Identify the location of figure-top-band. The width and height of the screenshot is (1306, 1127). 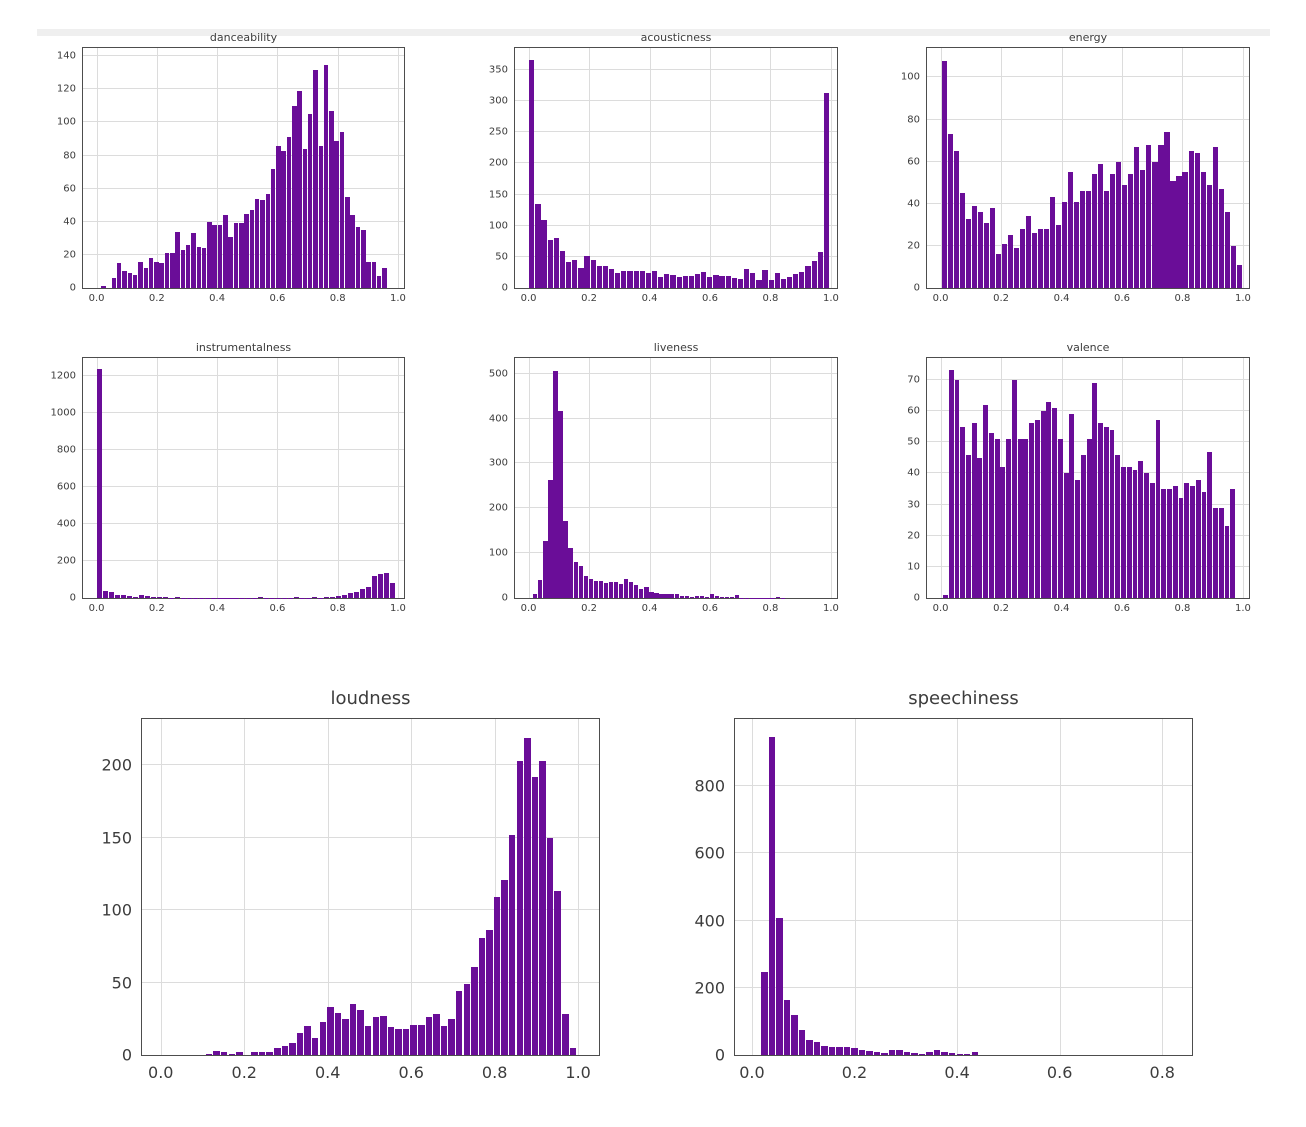
(653, 32).